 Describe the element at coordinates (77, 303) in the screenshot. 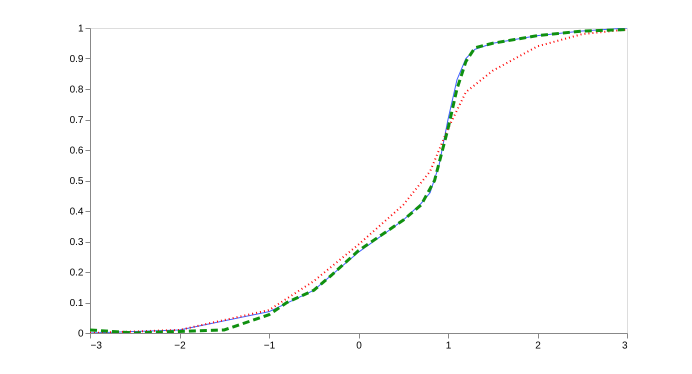

I see `y-tick-label: 0.1` at that location.